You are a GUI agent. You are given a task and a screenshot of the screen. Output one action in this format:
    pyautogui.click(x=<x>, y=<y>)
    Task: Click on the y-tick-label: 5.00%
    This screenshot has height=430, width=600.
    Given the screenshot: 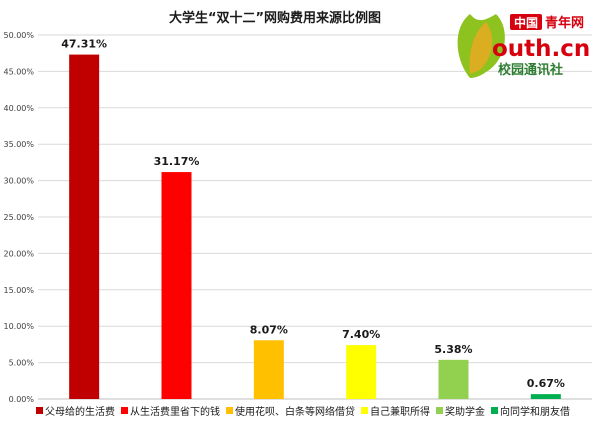 What is the action you would take?
    pyautogui.click(x=22, y=363)
    